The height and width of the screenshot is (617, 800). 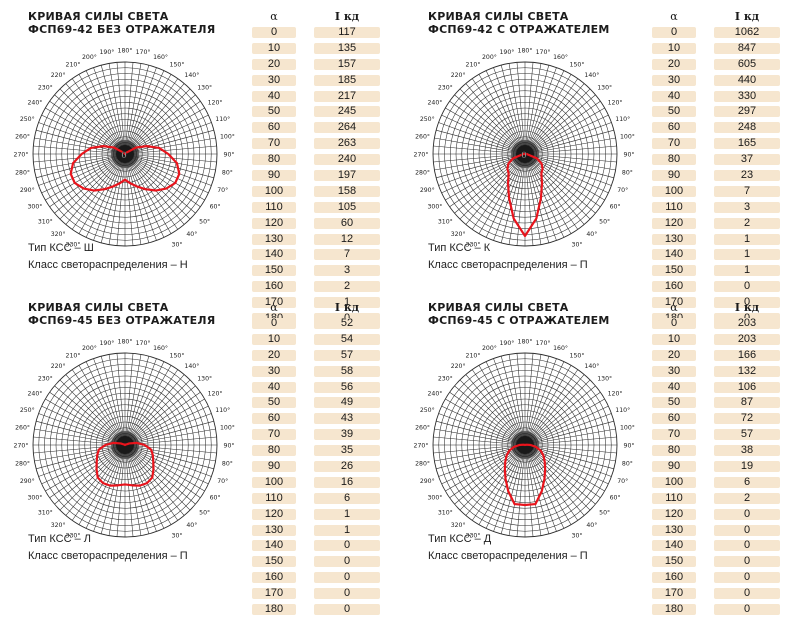 What do you see at coordinates (722, 498) in the screenshot?
I see `table-row: 110 2` at bounding box center [722, 498].